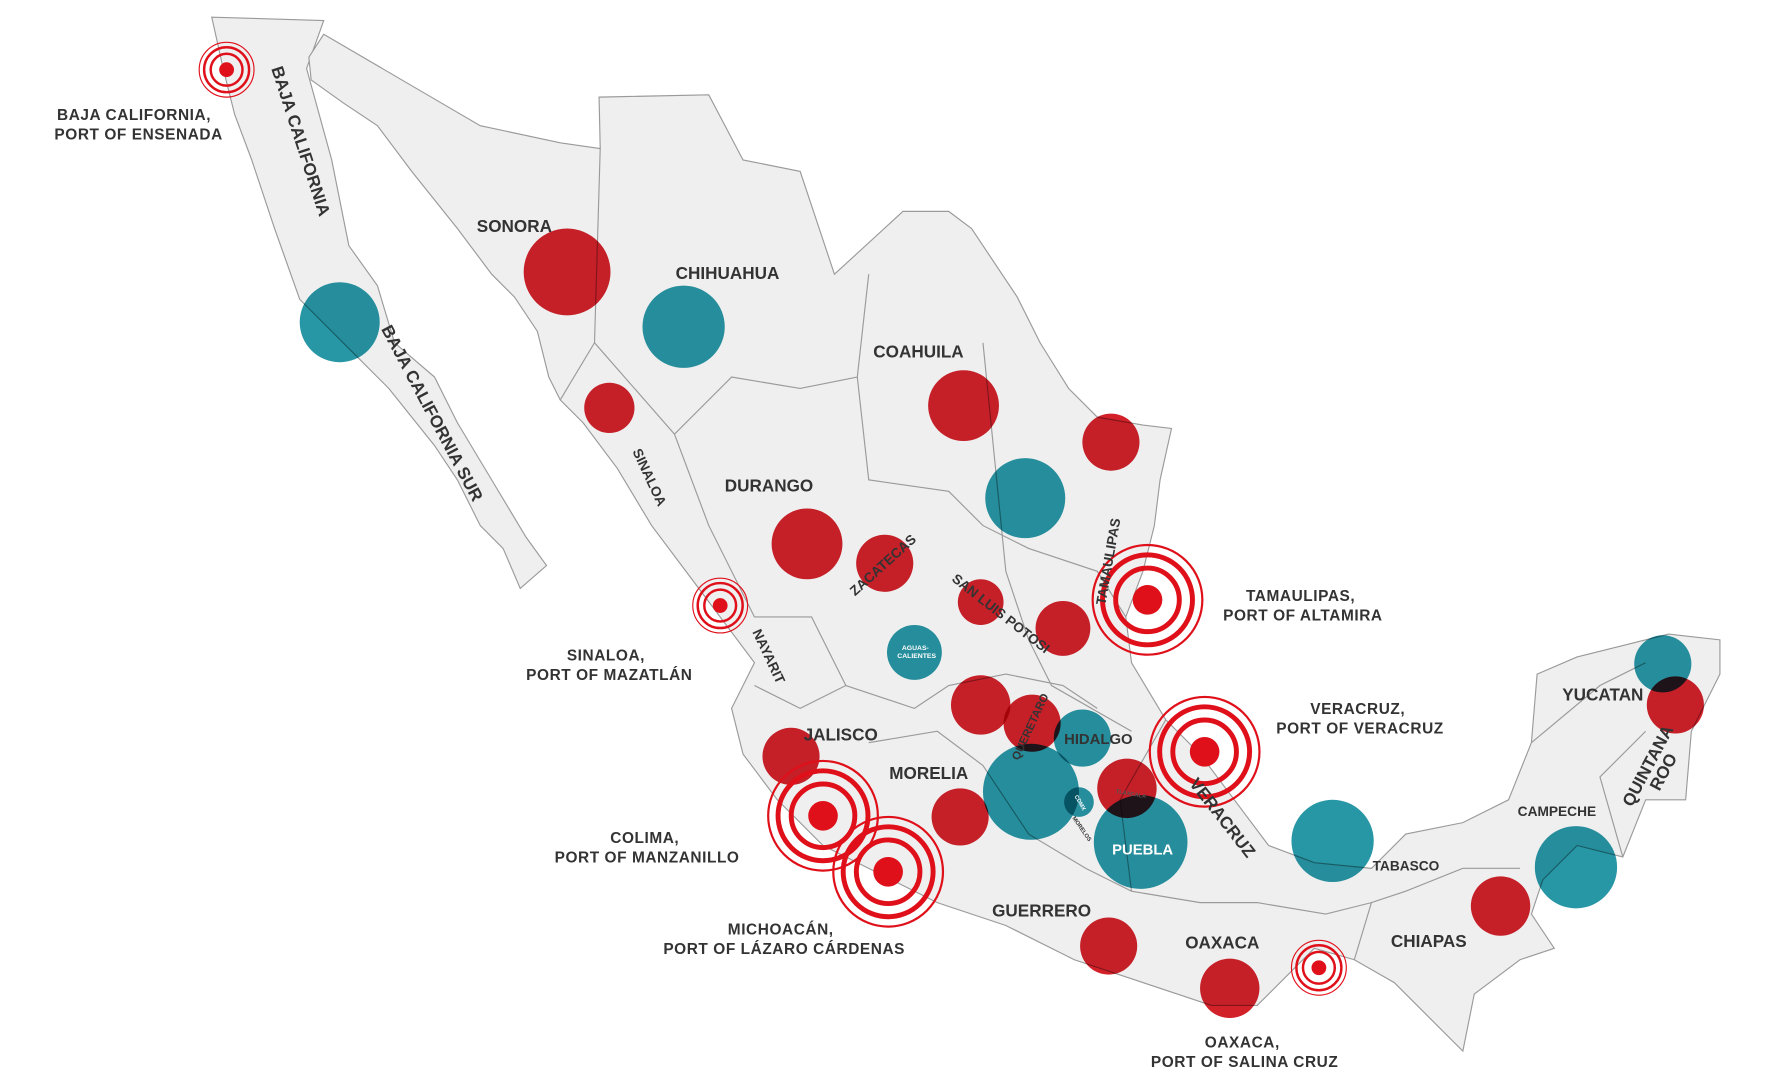  Describe the element at coordinates (791, 756) in the screenshot. I see `marker-jalisco` at that location.